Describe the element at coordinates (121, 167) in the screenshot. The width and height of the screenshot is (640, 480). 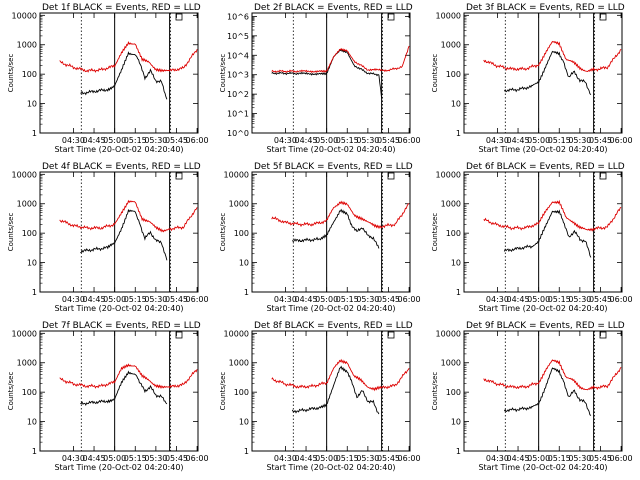
I see `panel-title: Det 4f BLACK = Events, RED = LLD` at that location.